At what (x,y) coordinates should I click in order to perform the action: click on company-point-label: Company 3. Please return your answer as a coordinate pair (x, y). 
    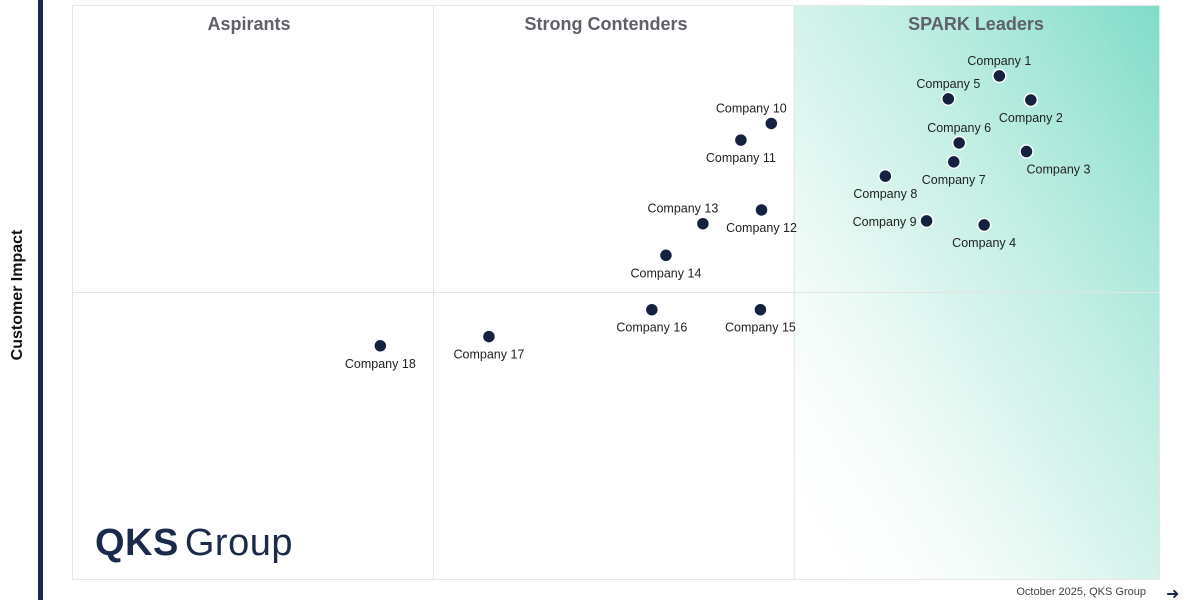
    Looking at the image, I should click on (1059, 170).